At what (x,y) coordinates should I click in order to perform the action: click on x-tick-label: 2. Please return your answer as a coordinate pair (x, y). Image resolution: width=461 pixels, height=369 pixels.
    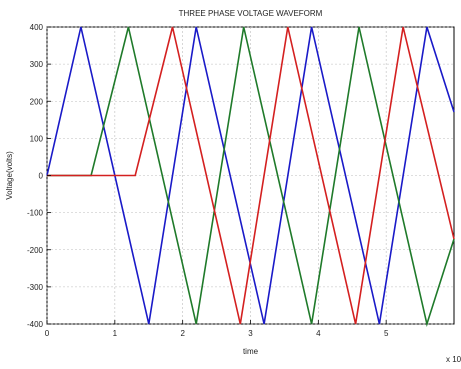
    Looking at the image, I should click on (182, 333).